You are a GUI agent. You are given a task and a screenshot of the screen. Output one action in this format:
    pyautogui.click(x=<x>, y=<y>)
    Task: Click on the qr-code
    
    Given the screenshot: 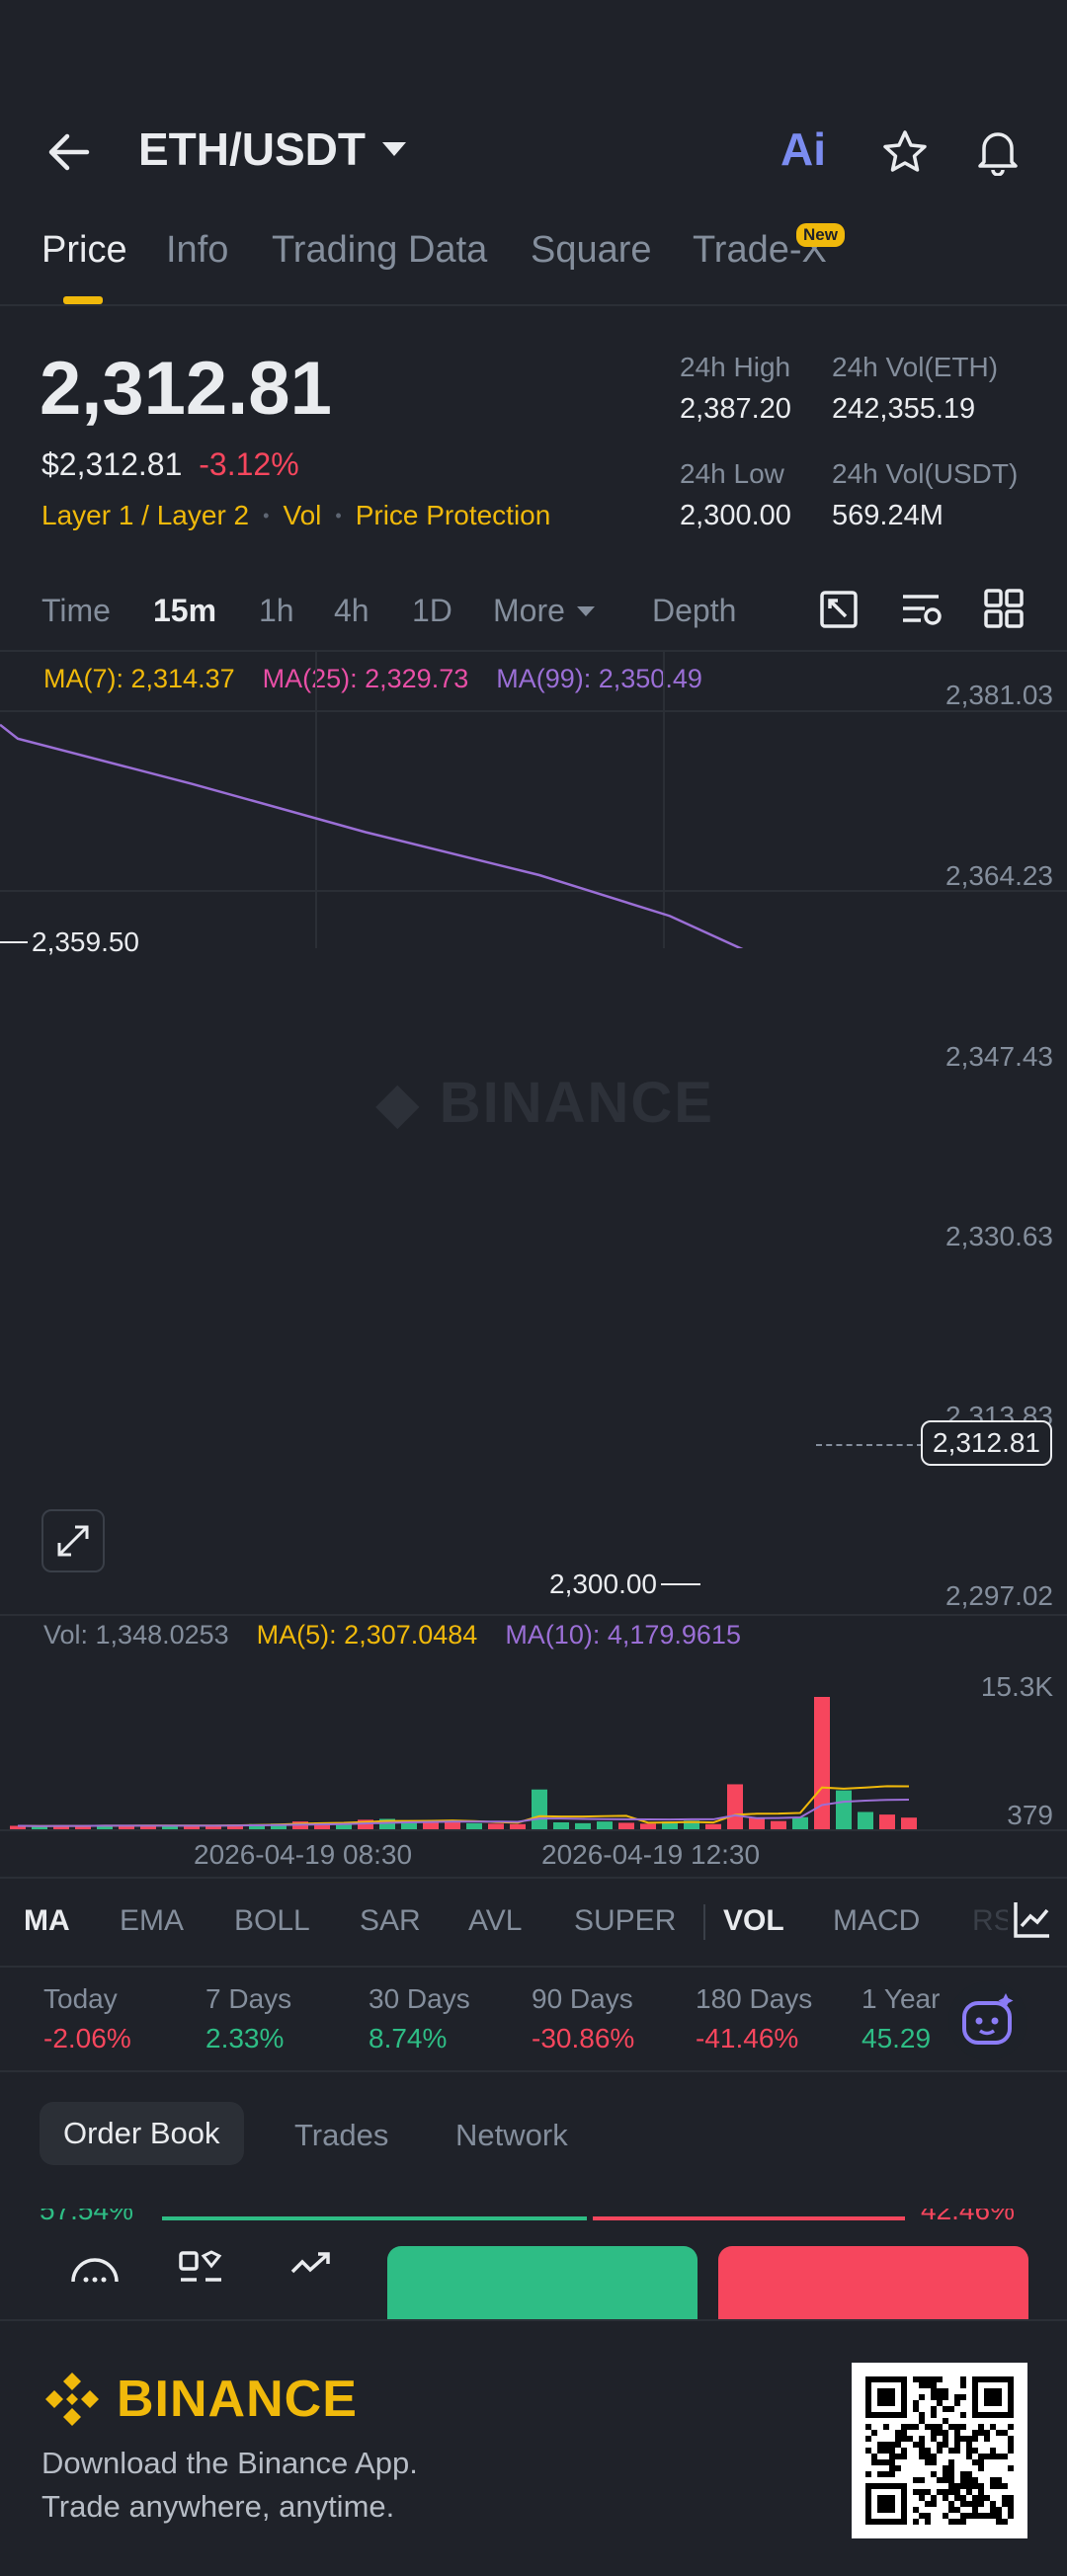 What is the action you would take?
    pyautogui.click(x=939, y=2450)
    